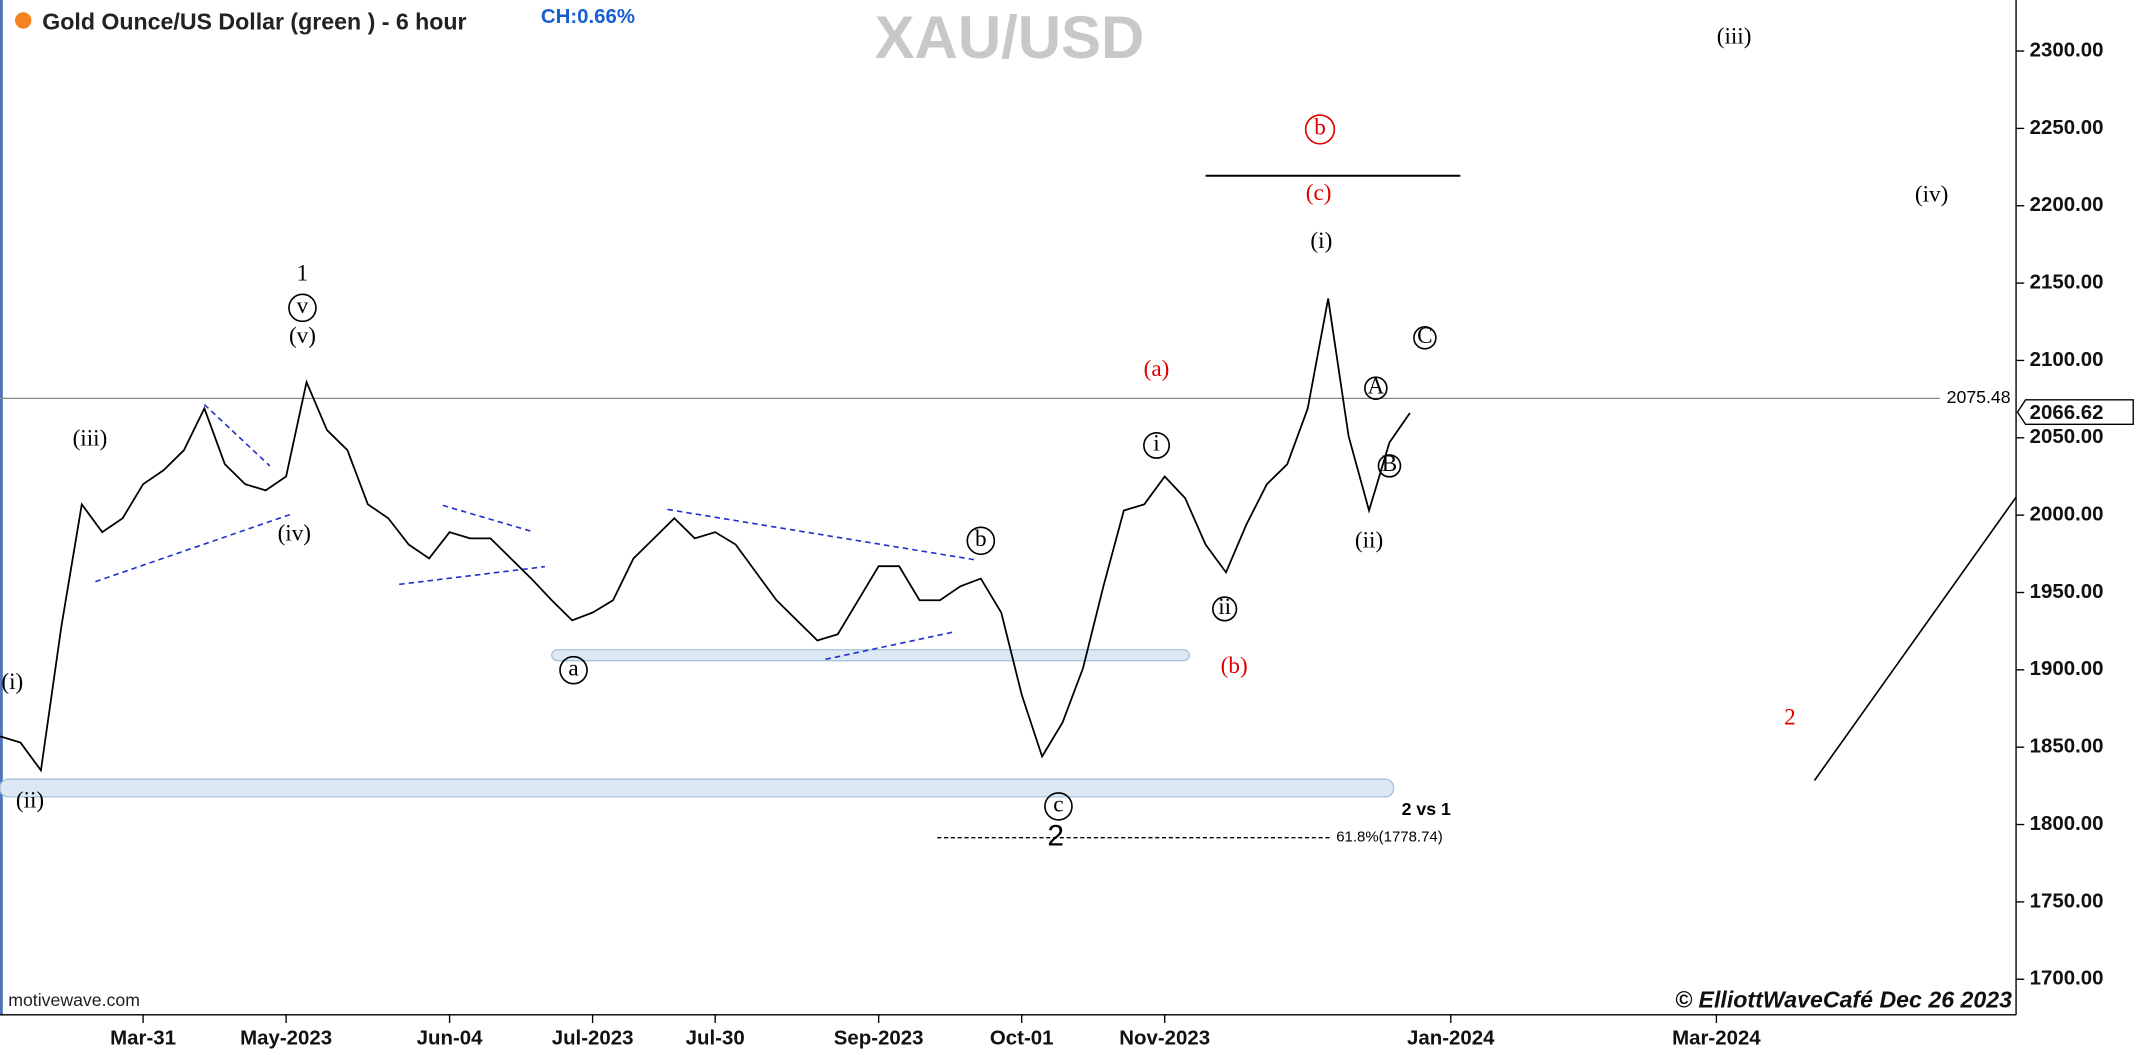  I want to click on wave-label: a, so click(573, 668).